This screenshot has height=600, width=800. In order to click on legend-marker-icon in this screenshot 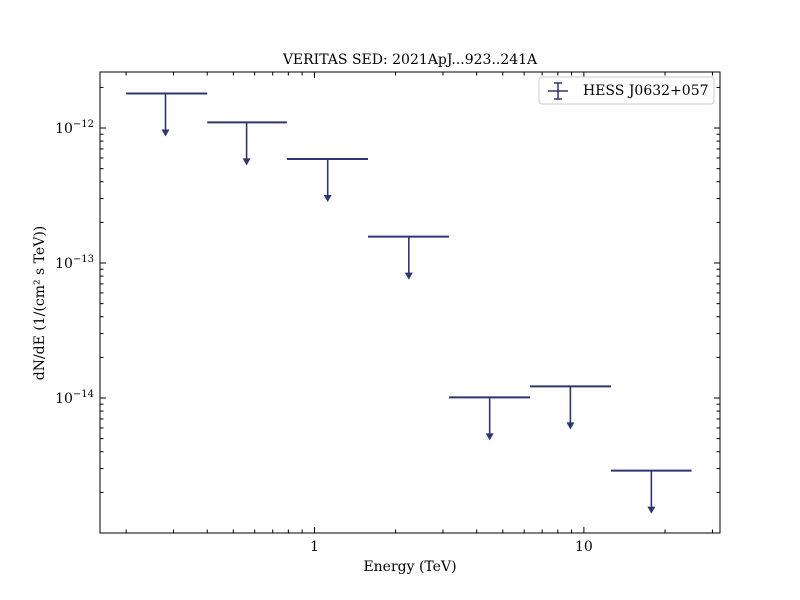, I will do `click(558, 91)`.